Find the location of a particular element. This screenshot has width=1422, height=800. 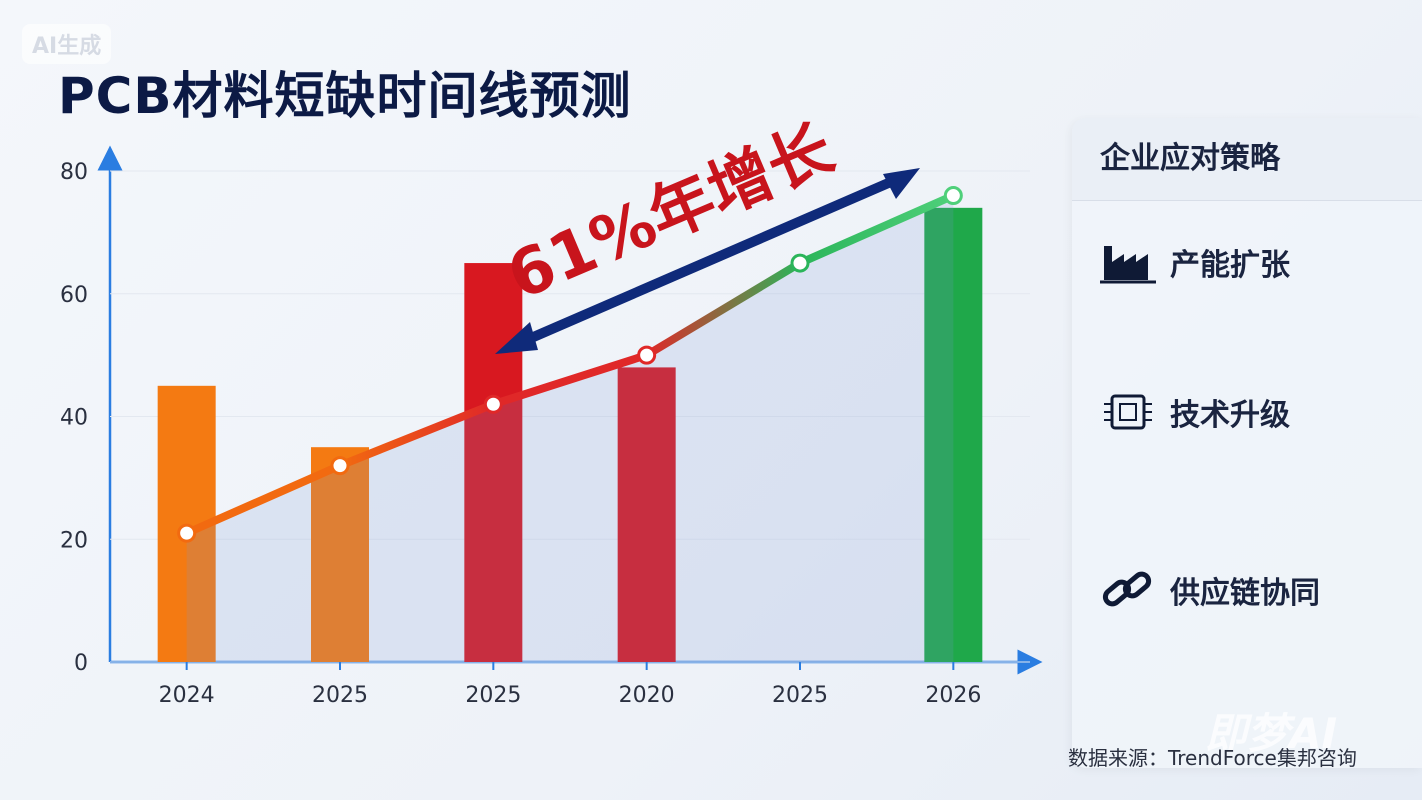

y-tick-label: 0 is located at coordinates (81, 663).